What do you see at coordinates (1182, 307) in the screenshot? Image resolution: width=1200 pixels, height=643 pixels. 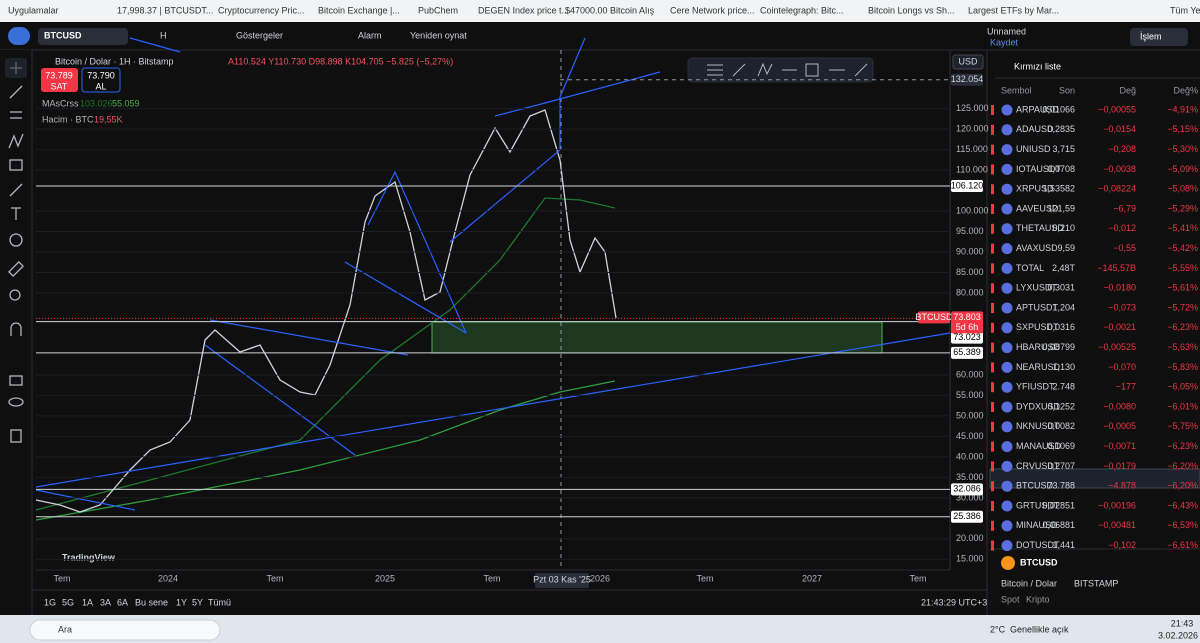 I see `cell: −5,72%` at bounding box center [1182, 307].